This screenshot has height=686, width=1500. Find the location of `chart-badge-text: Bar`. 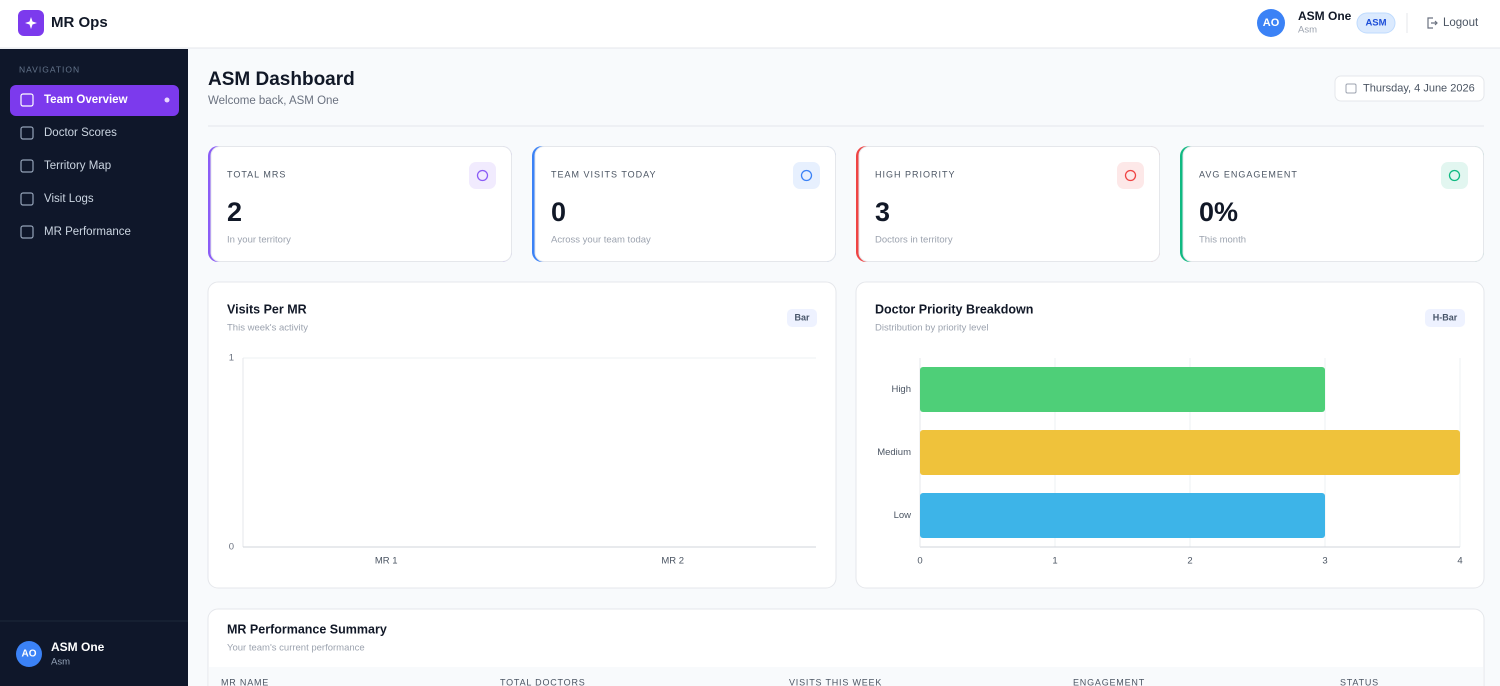

chart-badge-text: Bar is located at coordinates (802, 317).